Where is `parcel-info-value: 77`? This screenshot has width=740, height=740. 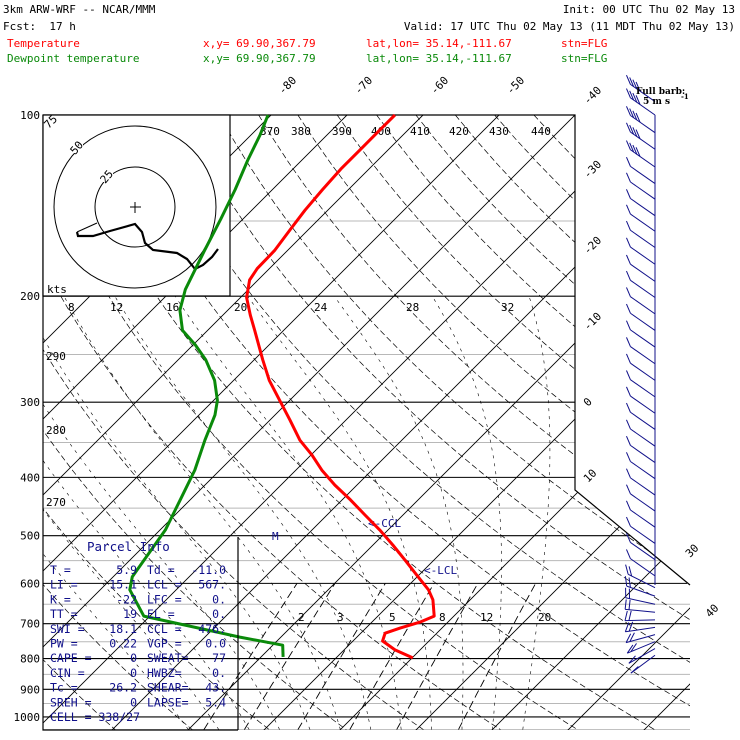
parcel-info-value: 77 is located at coordinates (219, 658).